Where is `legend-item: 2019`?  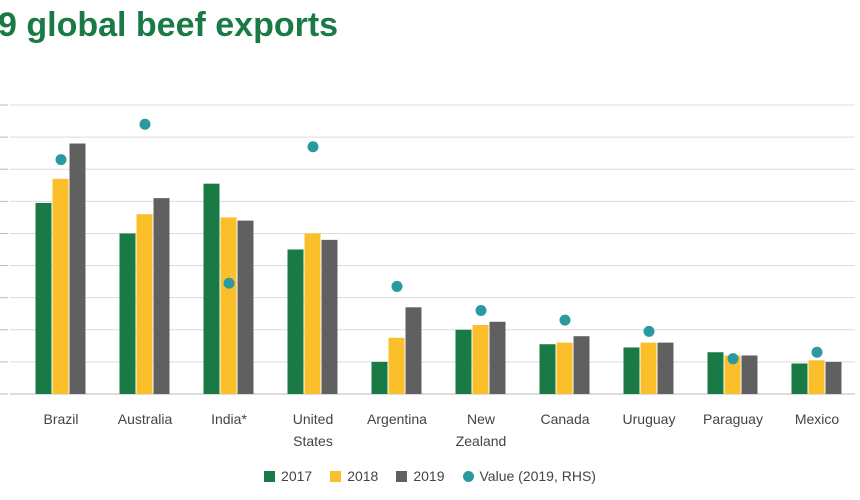 legend-item: 2019 is located at coordinates (420, 476).